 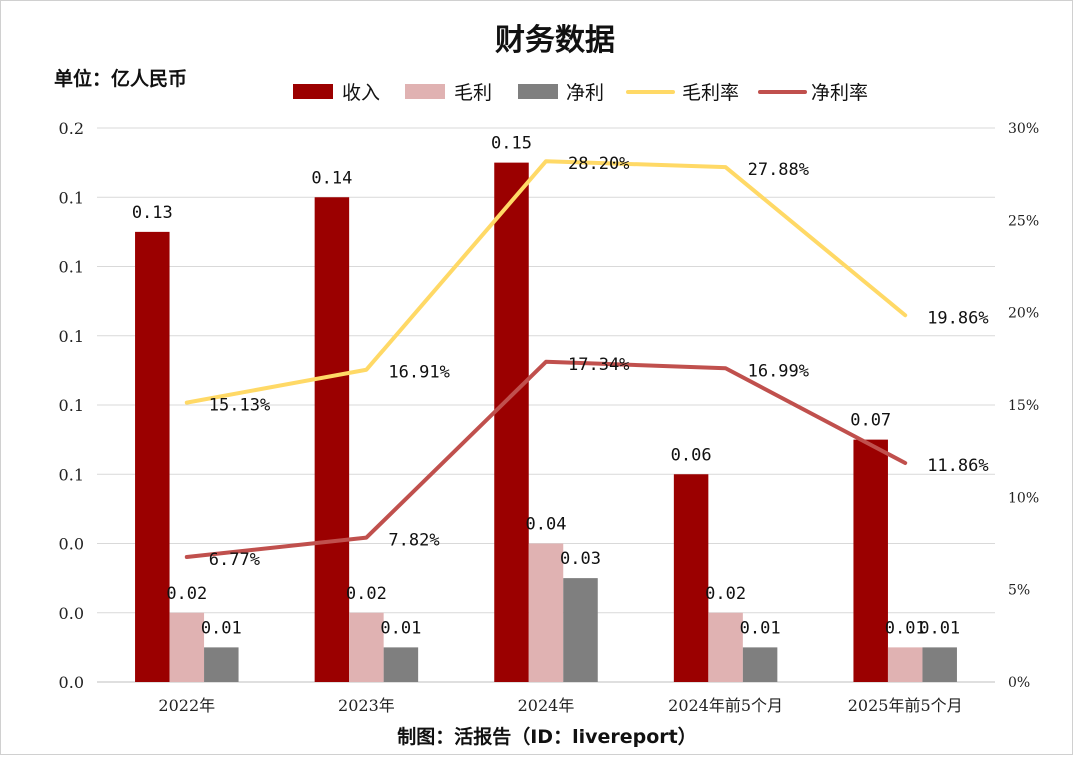 What do you see at coordinates (1019, 683) in the screenshot?
I see `right-tick-label: 0%` at bounding box center [1019, 683].